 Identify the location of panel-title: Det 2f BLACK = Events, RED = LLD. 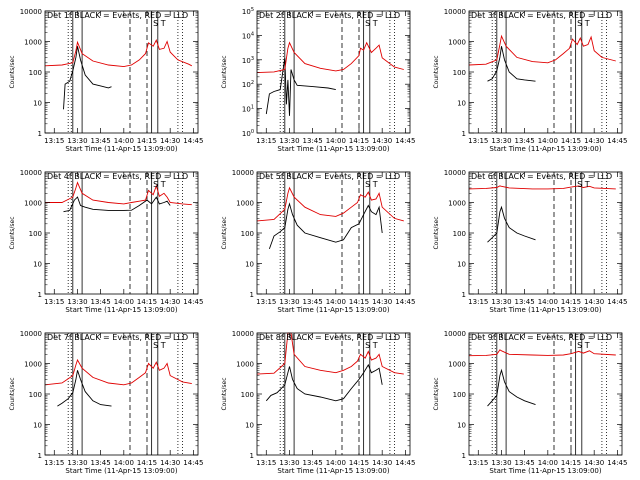
(329, 15).